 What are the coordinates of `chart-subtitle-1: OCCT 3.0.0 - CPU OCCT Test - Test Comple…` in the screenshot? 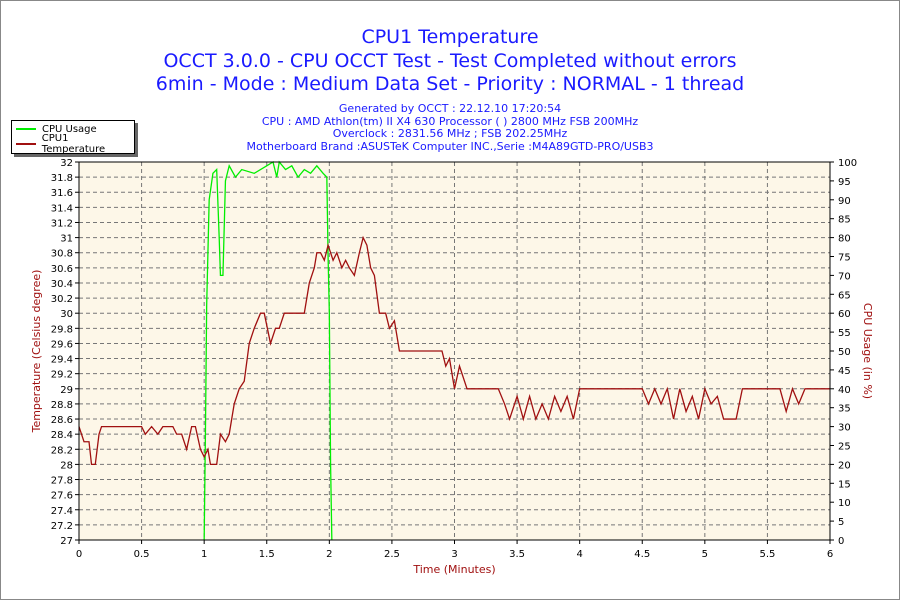 It's located at (450, 61).